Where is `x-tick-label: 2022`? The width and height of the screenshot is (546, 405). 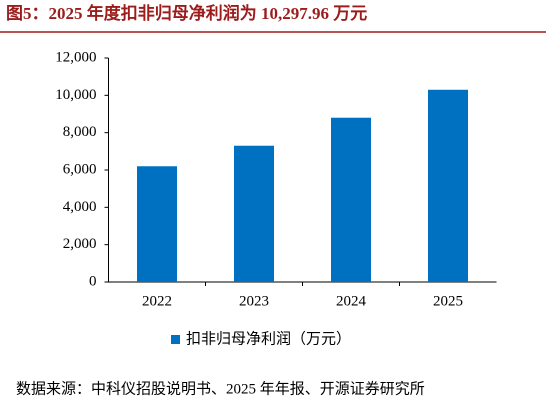 x-tick-label: 2022 is located at coordinates (157, 301).